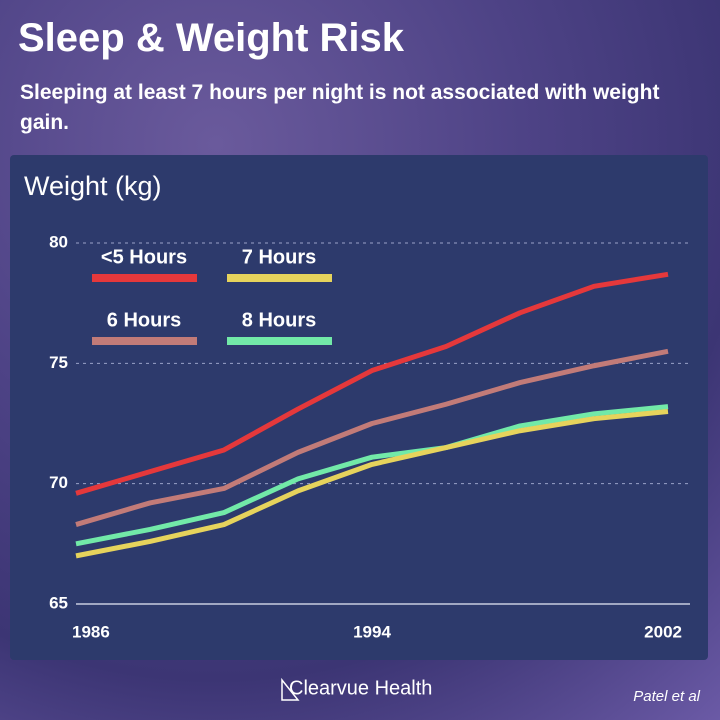 This screenshot has width=720, height=720. What do you see at coordinates (58, 241) in the screenshot?
I see `y-tick-label: 80` at bounding box center [58, 241].